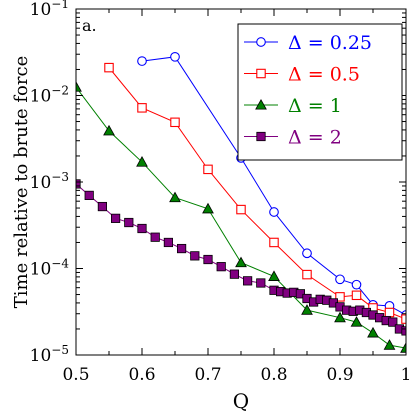 This screenshot has width=415, height=415. I want to click on y-axis-label: Time relative to brute force, so click(21, 182).